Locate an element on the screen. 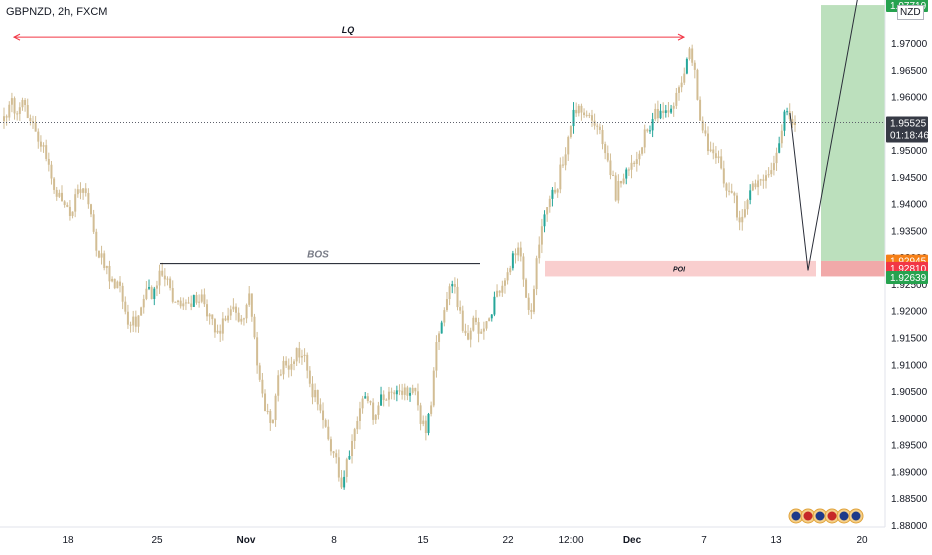 The height and width of the screenshot is (555, 932). x-tick-label: Dec is located at coordinates (632, 540).